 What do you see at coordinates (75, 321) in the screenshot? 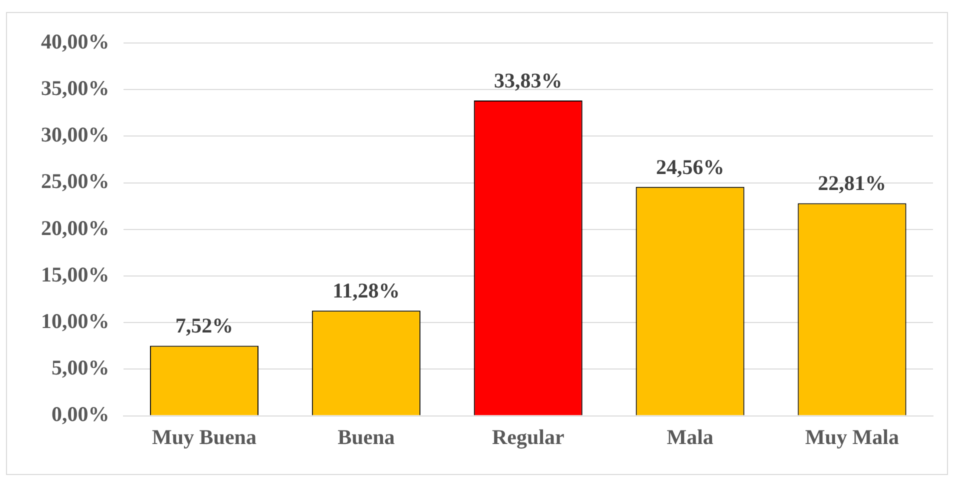
I see `y-tick-label: 10,00%` at bounding box center [75, 321].